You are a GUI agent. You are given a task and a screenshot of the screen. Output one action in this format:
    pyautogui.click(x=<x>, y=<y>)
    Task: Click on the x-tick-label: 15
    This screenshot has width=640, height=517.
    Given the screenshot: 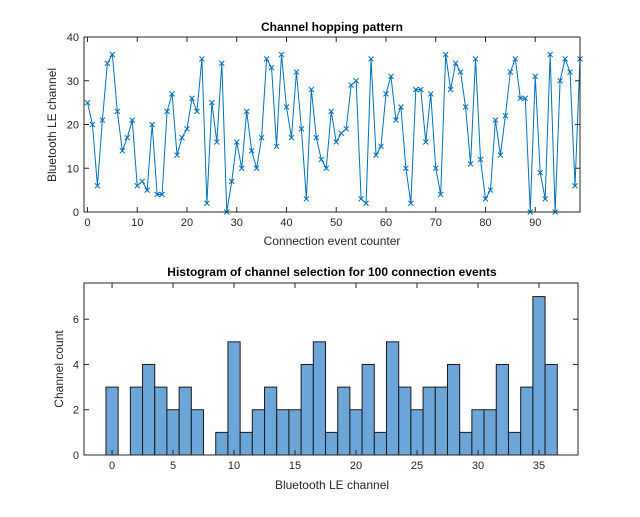 What is the action you would take?
    pyautogui.click(x=295, y=466)
    